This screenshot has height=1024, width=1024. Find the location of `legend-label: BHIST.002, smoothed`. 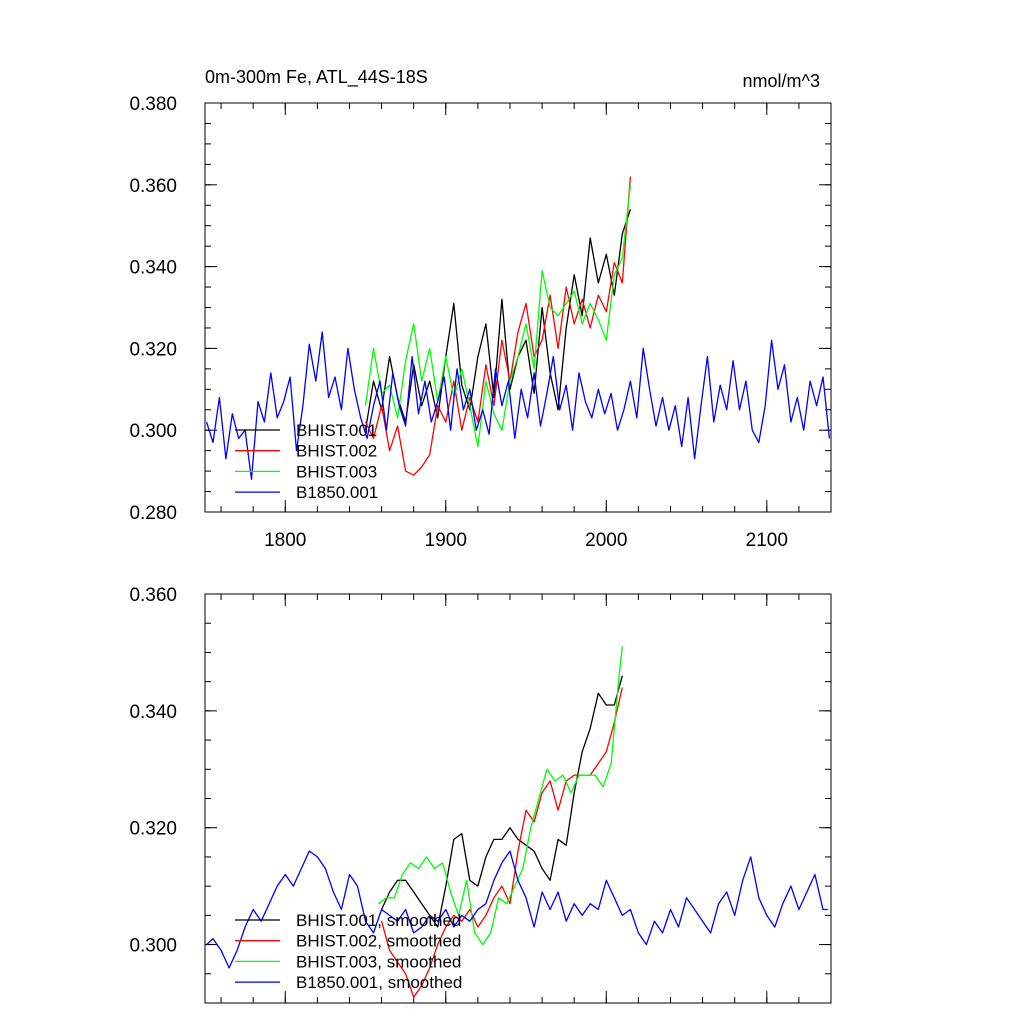

legend-label: BHIST.002, smoothed is located at coordinates (378, 941).